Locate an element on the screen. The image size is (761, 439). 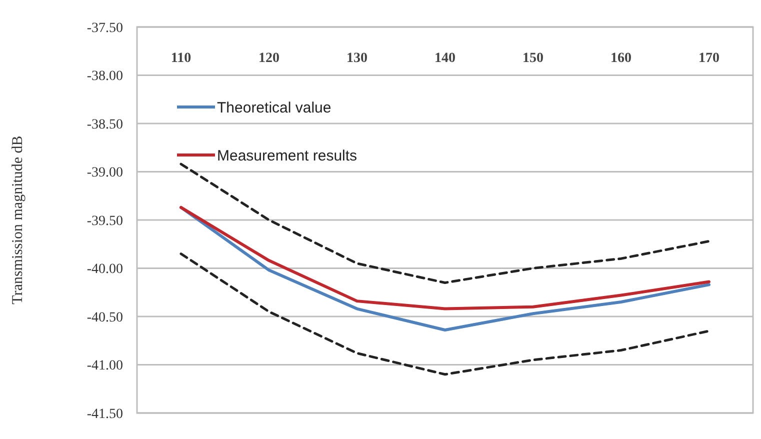
y-tick-label: -40.50 is located at coordinates (104, 318).